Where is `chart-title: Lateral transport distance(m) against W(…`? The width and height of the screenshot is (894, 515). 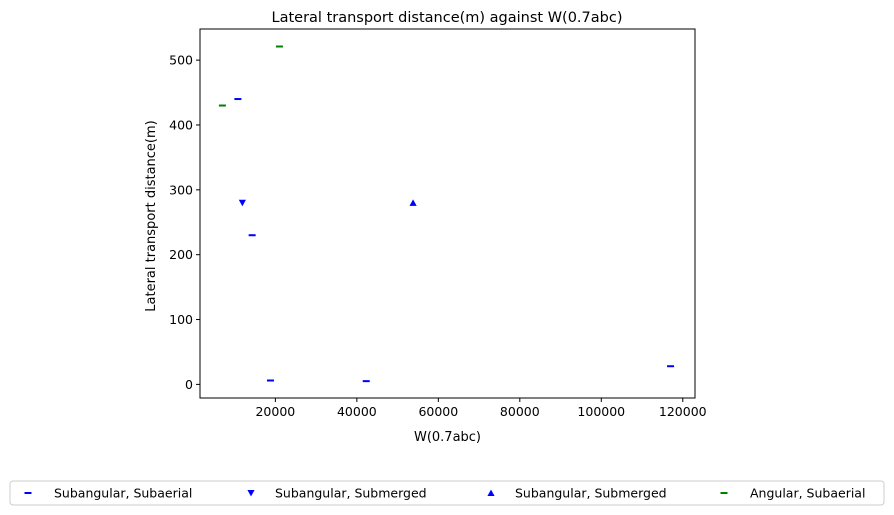
chart-title: Lateral transport distance(m) against W(… is located at coordinates (447, 18).